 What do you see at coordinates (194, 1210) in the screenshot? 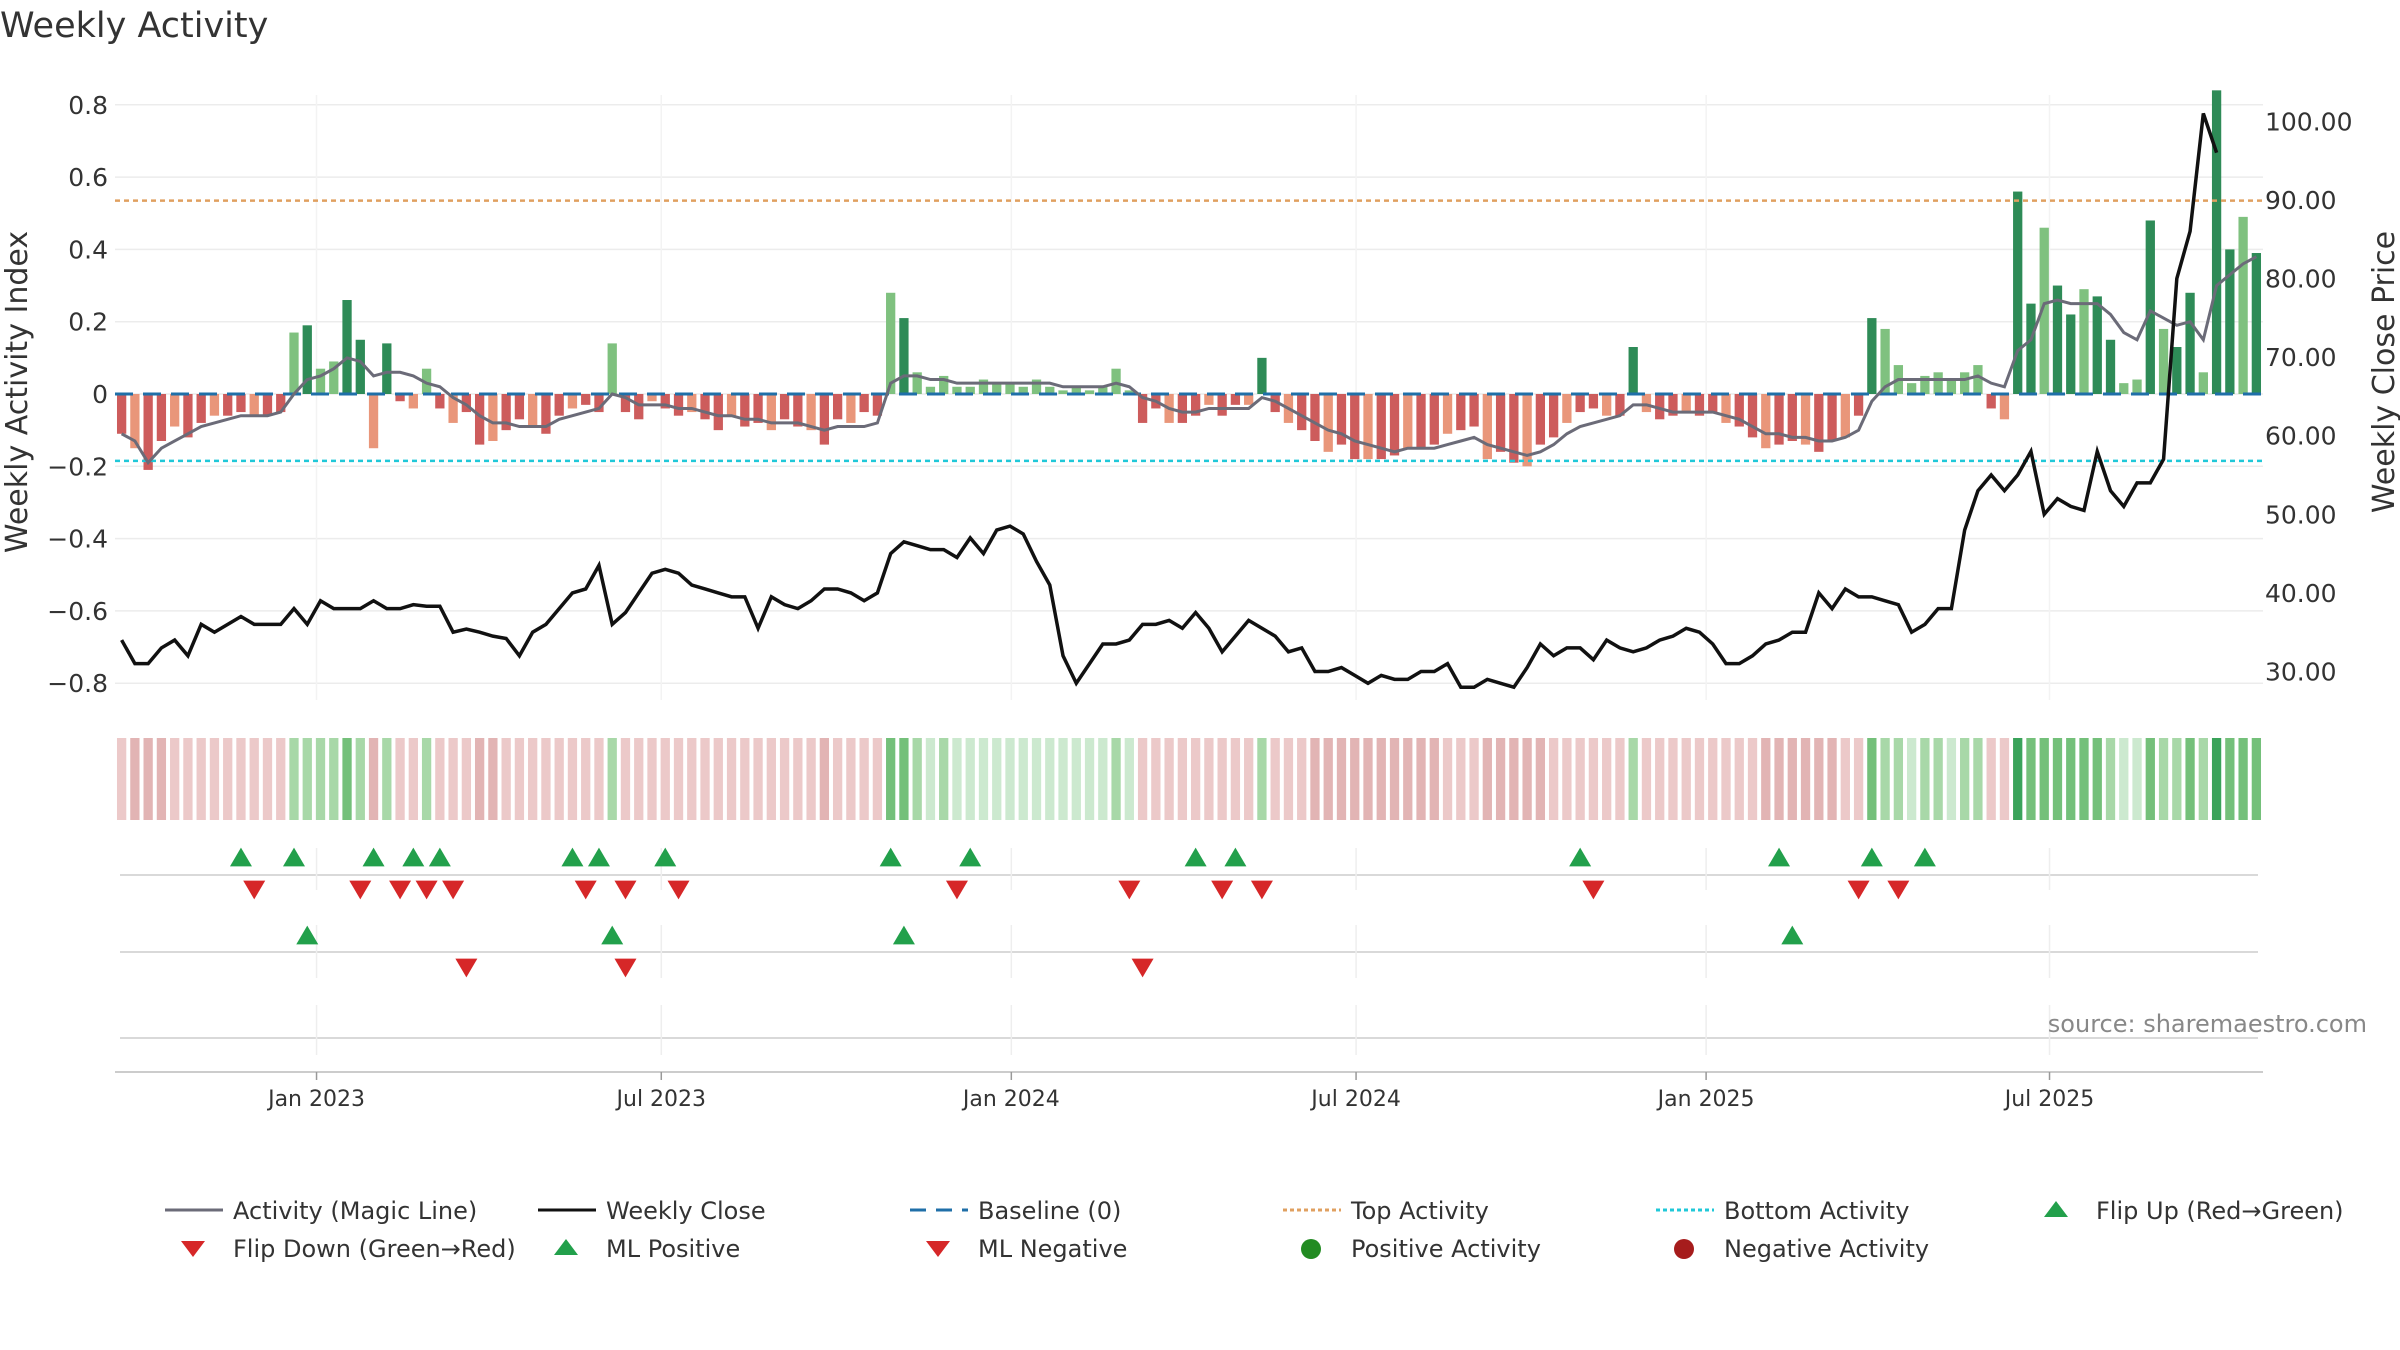
I see `legend-swatch-line-solid-gray` at bounding box center [194, 1210].